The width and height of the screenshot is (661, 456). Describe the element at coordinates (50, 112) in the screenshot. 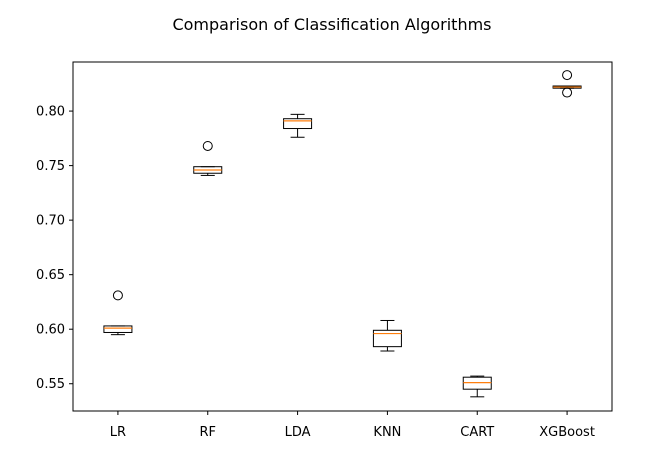

I see `y-tick-label: 0.80` at that location.